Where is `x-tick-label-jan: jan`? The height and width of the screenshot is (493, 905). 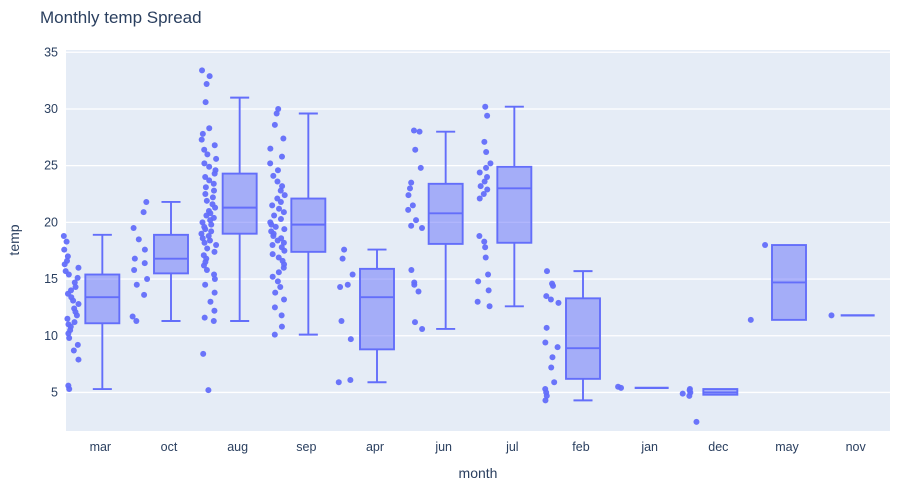
x-tick-label-jan: jan is located at coordinates (649, 447).